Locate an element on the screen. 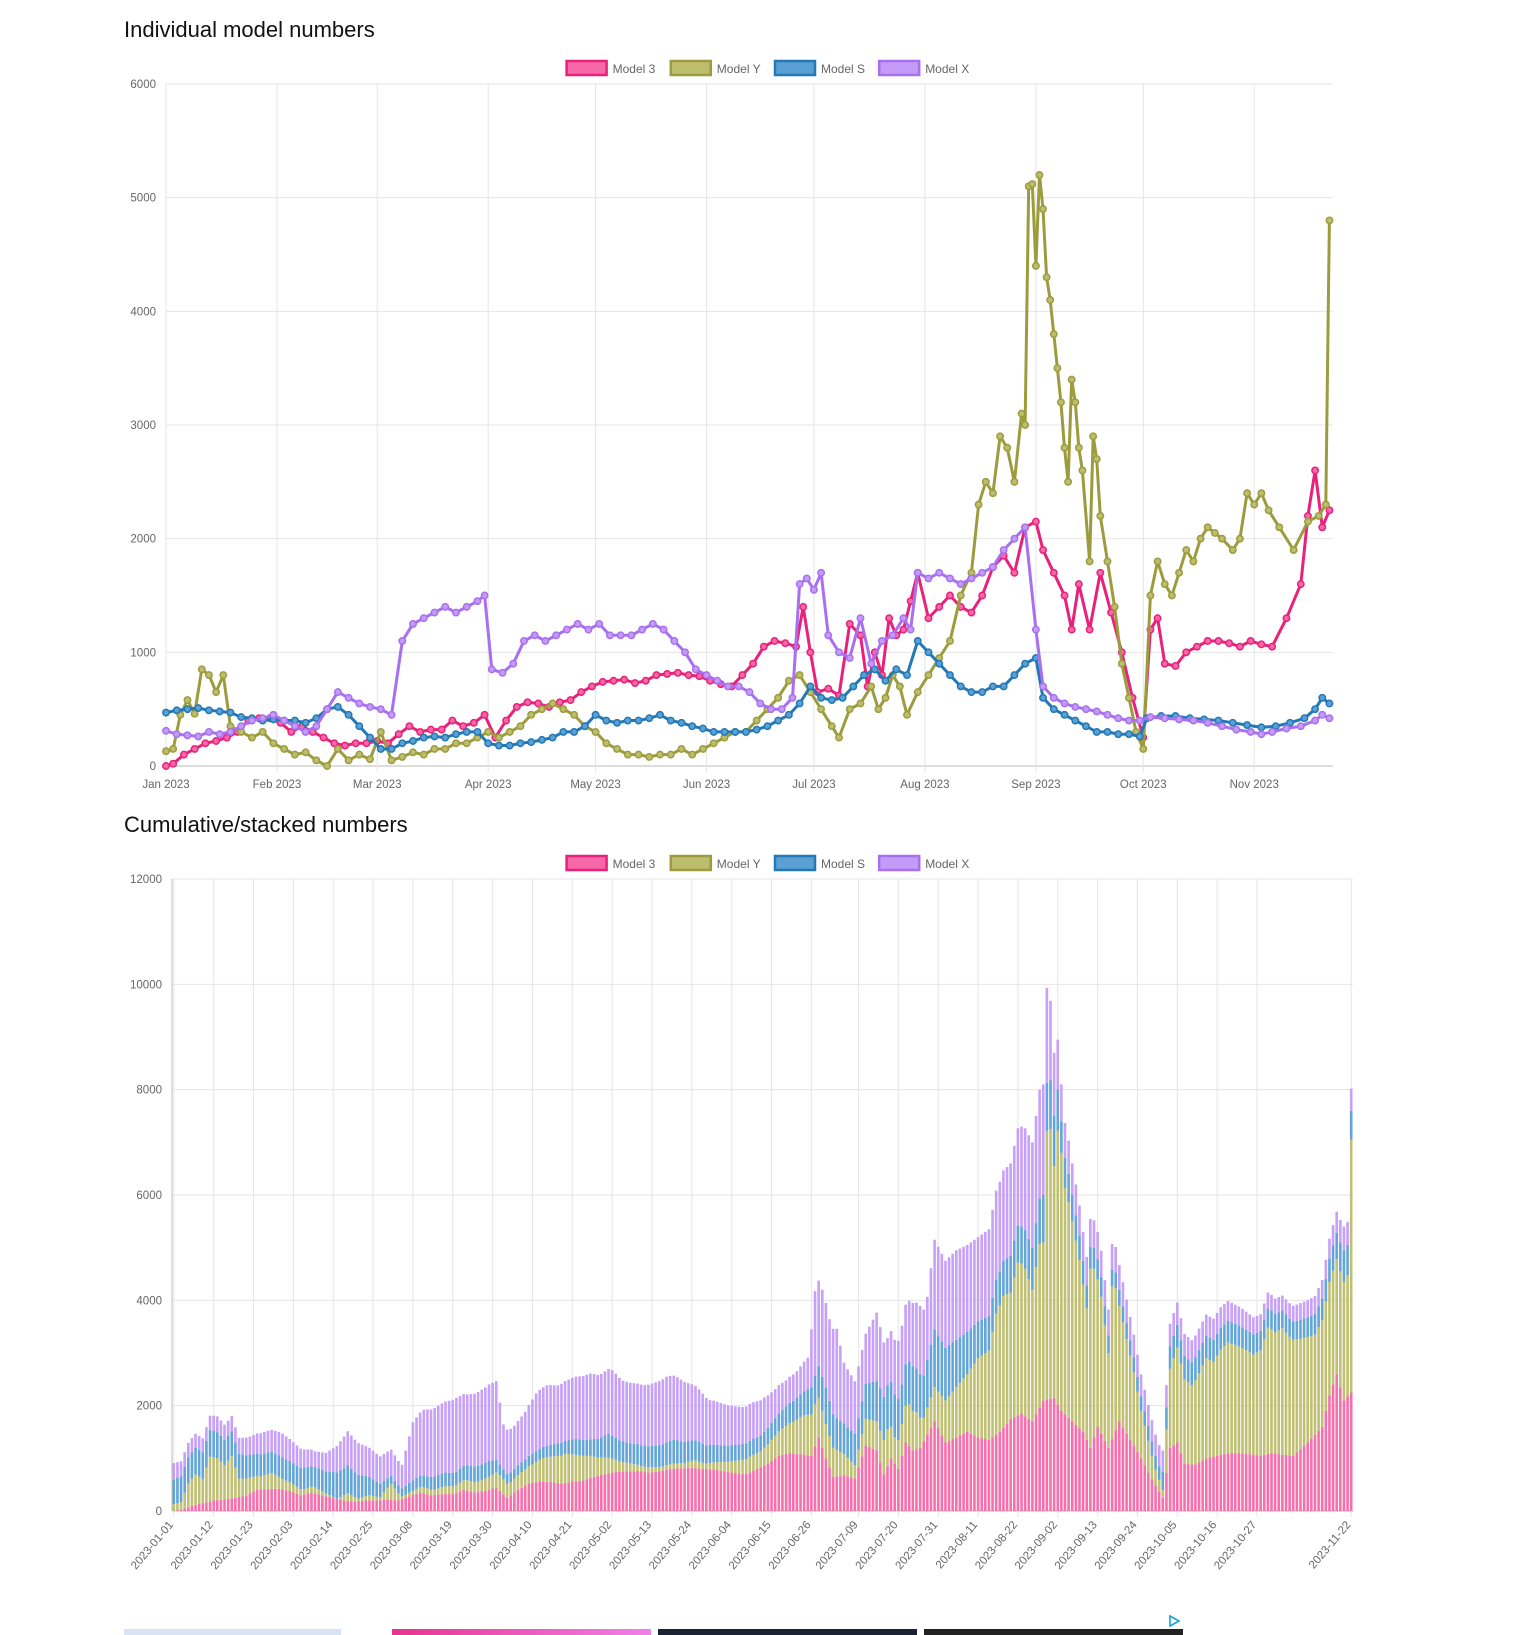 This screenshot has height=1635, width=1538. legend-label-model-y: Model Y is located at coordinates (739, 864).